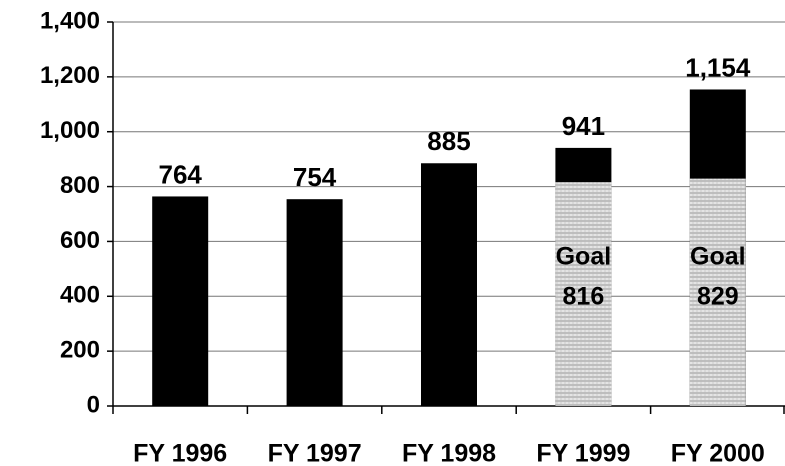 This screenshot has height=466, width=785. What do you see at coordinates (449, 453) in the screenshot?
I see `x-tick-label: FY 1998` at bounding box center [449, 453].